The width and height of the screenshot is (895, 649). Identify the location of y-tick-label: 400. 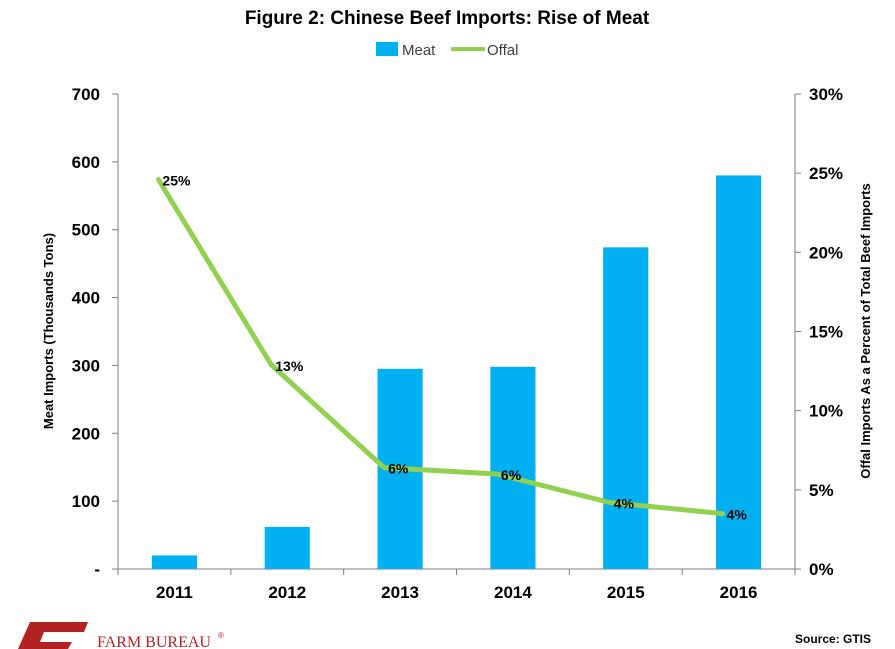
(86, 298).